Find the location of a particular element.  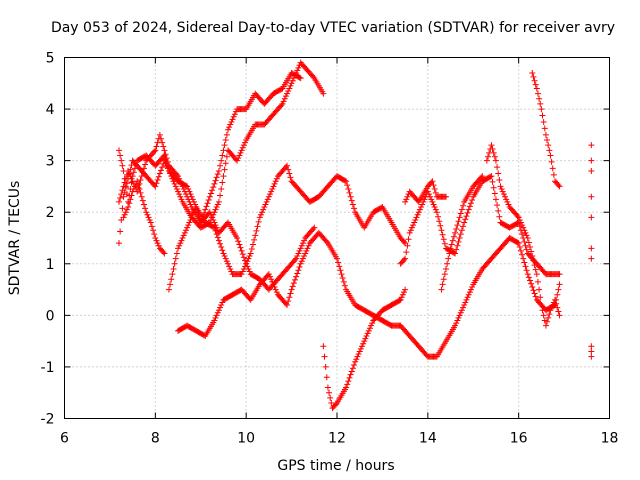

x-tick-label: 12 is located at coordinates (337, 439).